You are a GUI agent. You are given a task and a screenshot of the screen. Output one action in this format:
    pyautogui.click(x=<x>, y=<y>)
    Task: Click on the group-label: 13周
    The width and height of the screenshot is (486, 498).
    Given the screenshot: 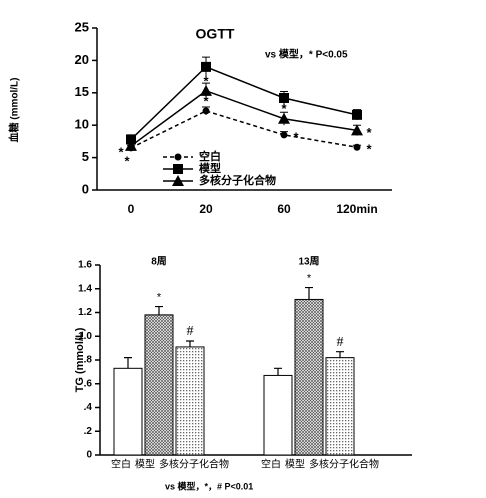 What is the action you would take?
    pyautogui.click(x=308, y=262)
    